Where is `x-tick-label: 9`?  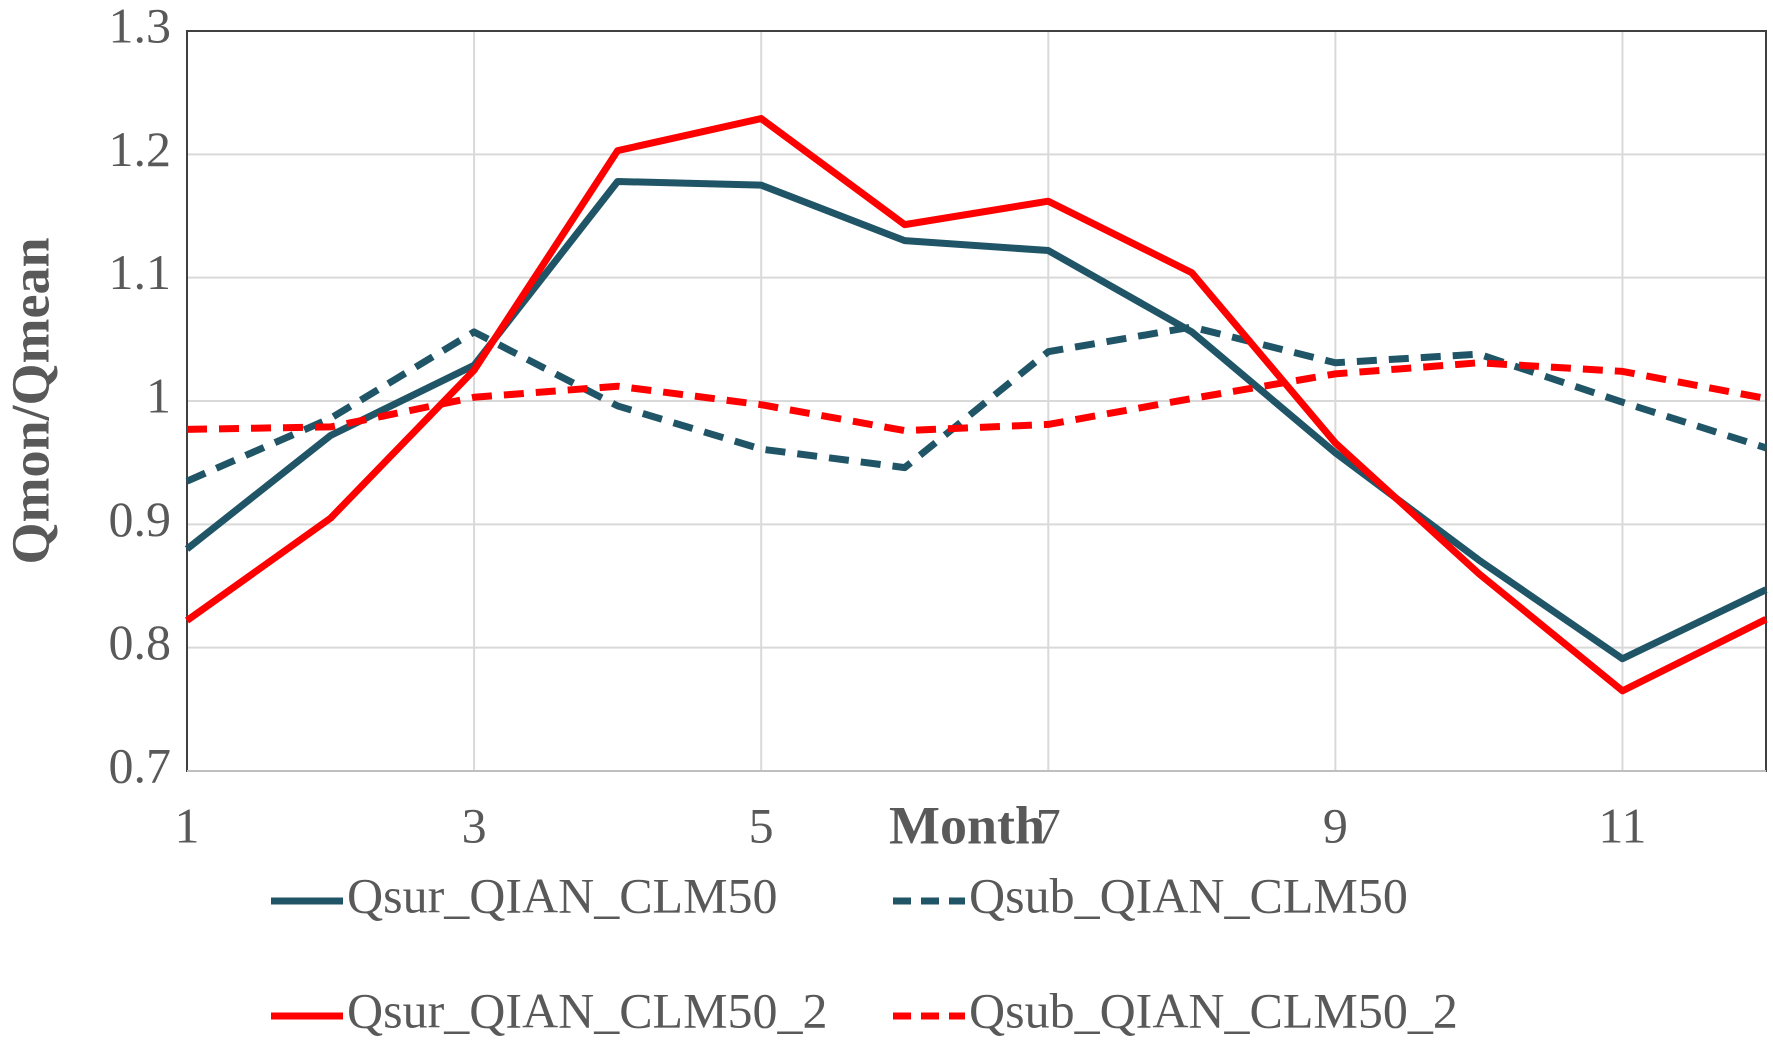
x-tick-label: 9 is located at coordinates (1335, 825).